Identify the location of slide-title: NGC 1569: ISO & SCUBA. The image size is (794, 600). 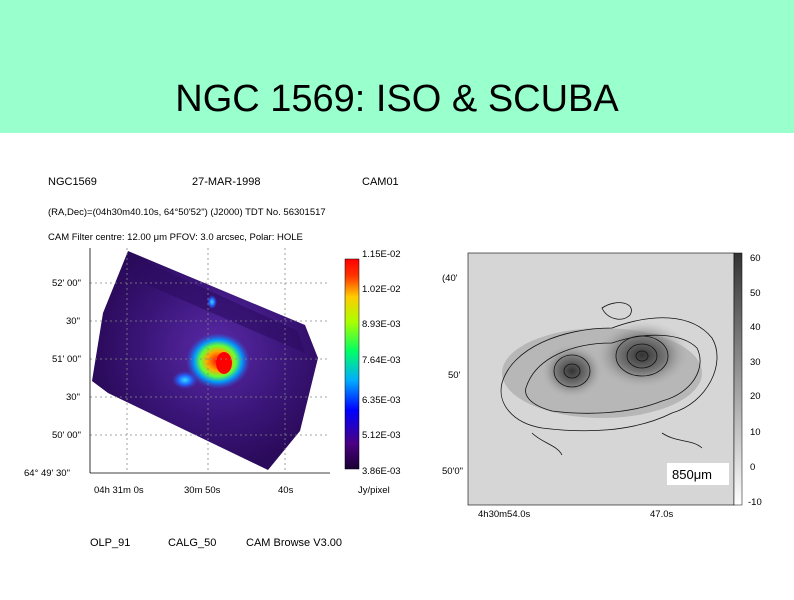
(397, 99).